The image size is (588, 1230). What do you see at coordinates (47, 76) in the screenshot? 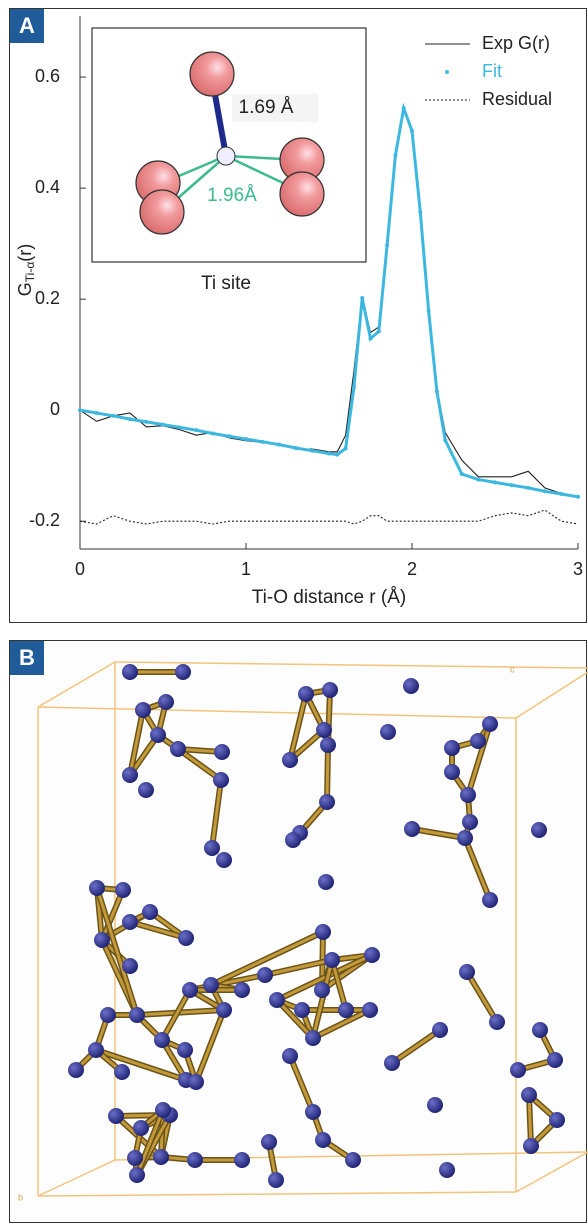
I see `y-tick-label: 0.6` at bounding box center [47, 76].